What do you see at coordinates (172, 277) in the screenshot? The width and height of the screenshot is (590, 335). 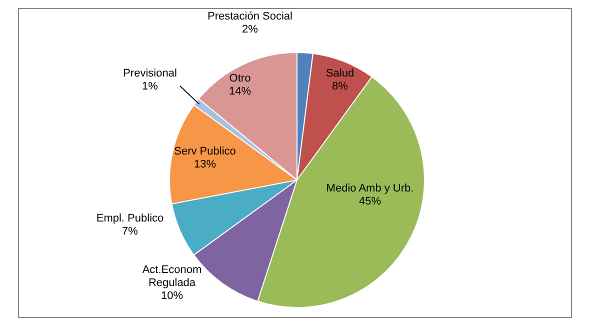 I see `slice-label: Act.Econom Regulada` at bounding box center [172, 277].